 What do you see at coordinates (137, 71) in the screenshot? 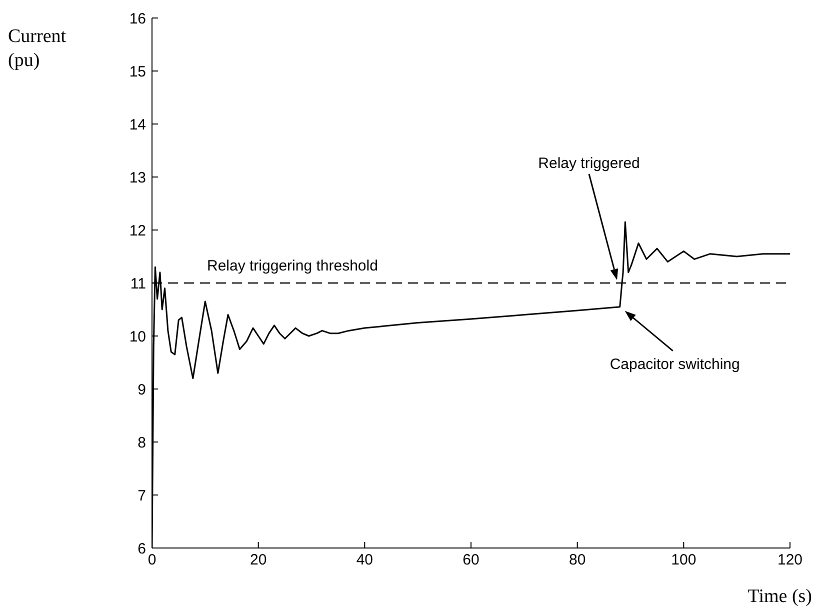
I see `y-tick-label: 15` at bounding box center [137, 71].